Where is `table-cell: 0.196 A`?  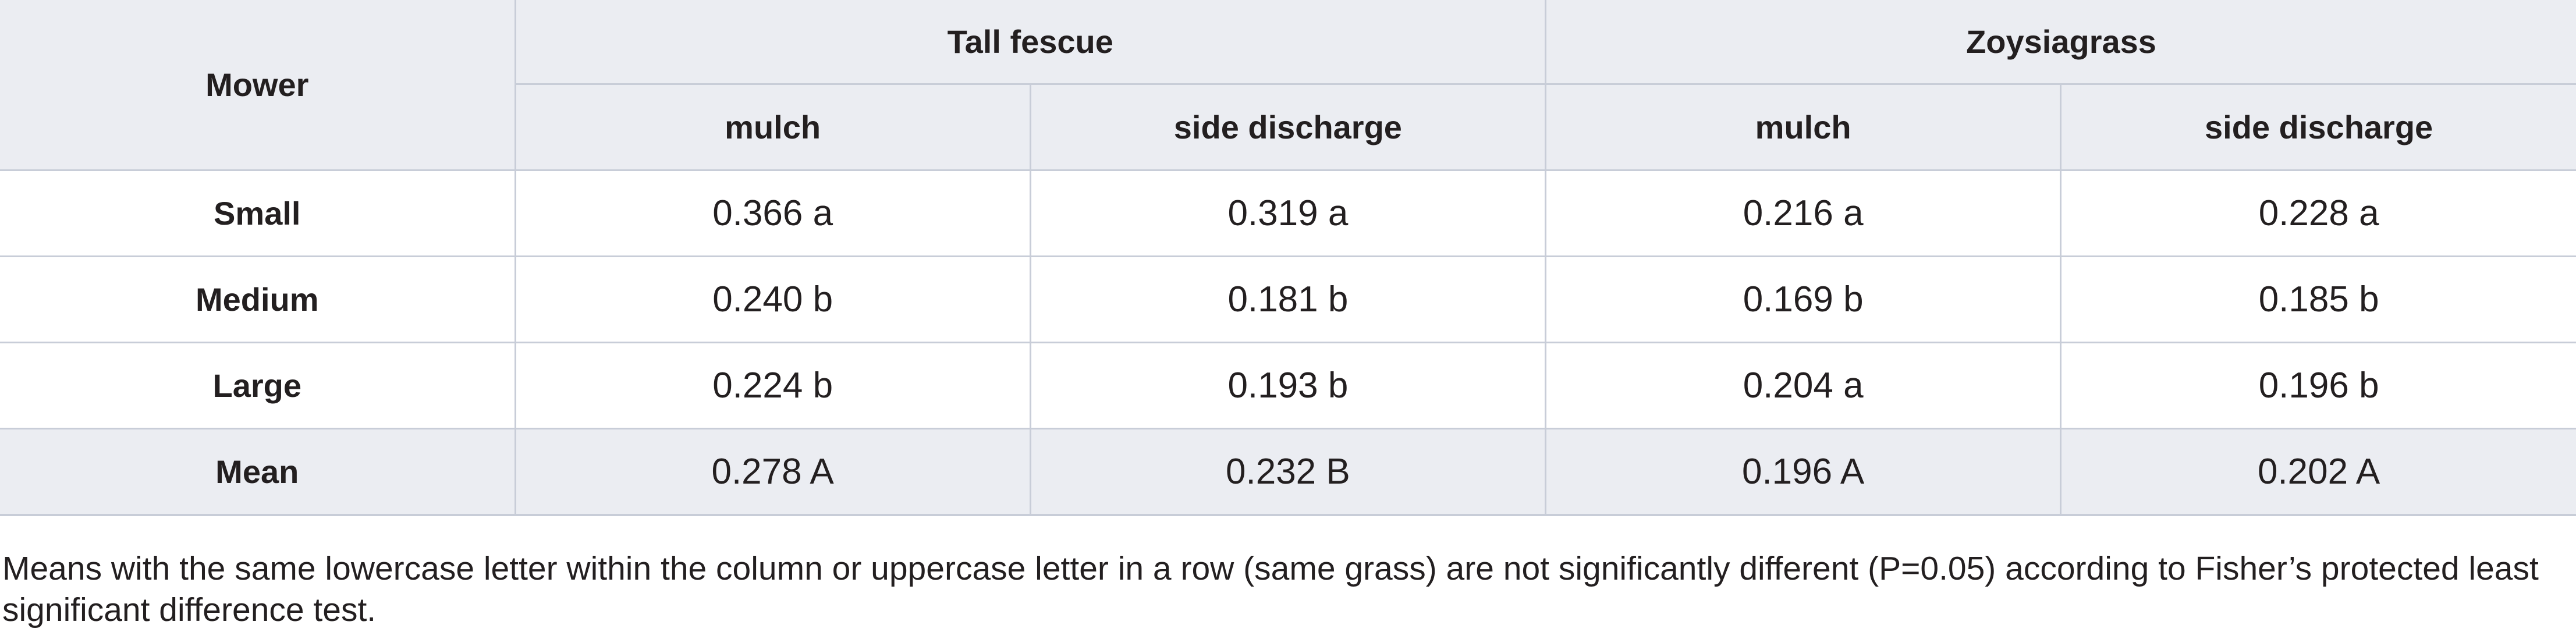
table-cell: 0.196 A is located at coordinates (1803, 472).